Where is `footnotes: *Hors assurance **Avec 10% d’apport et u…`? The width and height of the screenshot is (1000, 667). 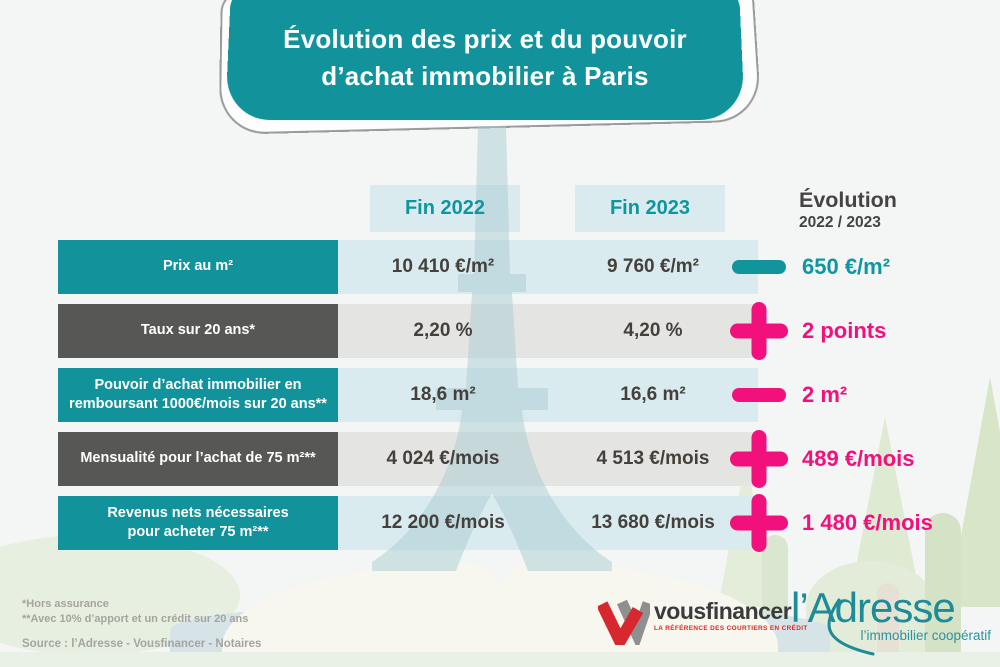 footnotes: *Hors assurance **Avec 10% d’apport et u… is located at coordinates (141, 623).